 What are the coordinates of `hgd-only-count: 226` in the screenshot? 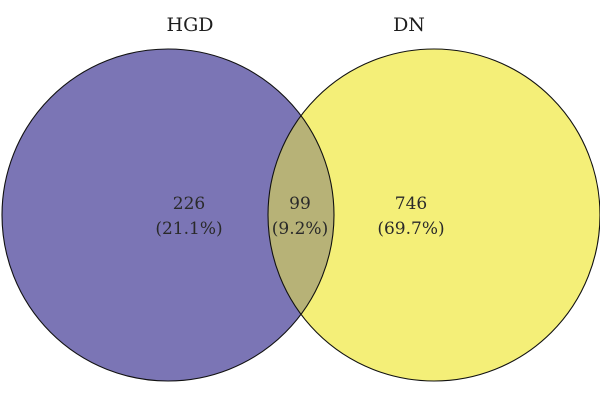 It's located at (189, 204).